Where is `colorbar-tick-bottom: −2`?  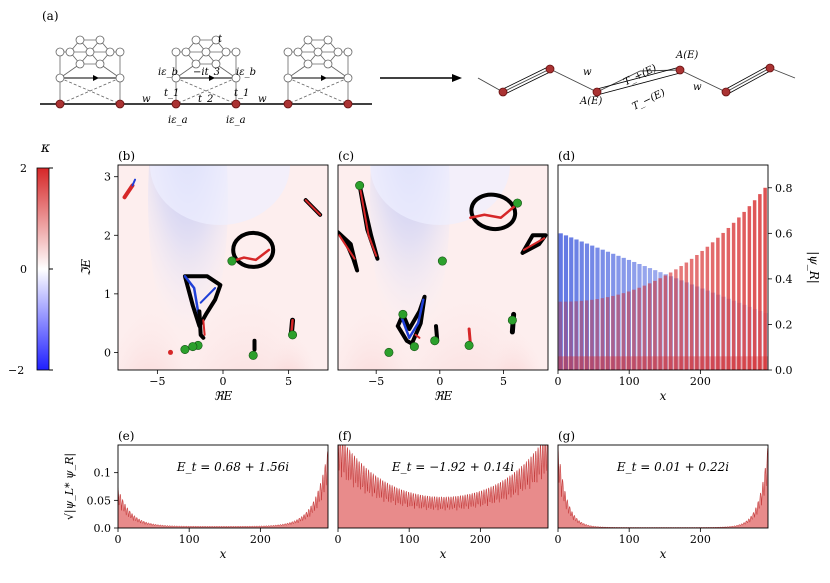
colorbar-tick-bottom: −2 is located at coordinates (16, 370).